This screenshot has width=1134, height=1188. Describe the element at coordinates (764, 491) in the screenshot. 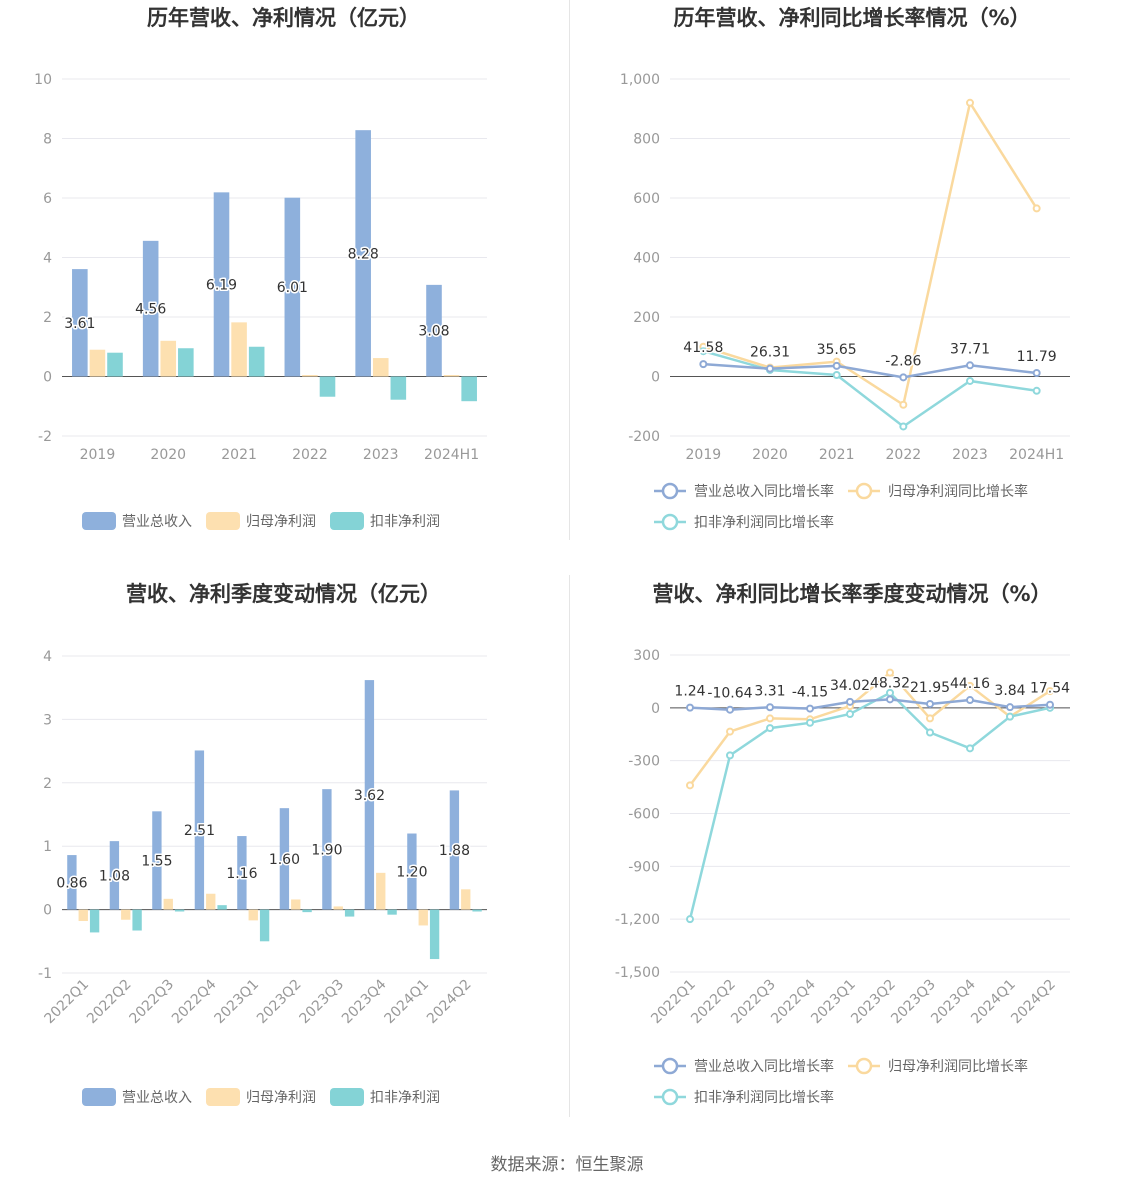

I see `legend-label: 营业总收入同比增长率` at that location.